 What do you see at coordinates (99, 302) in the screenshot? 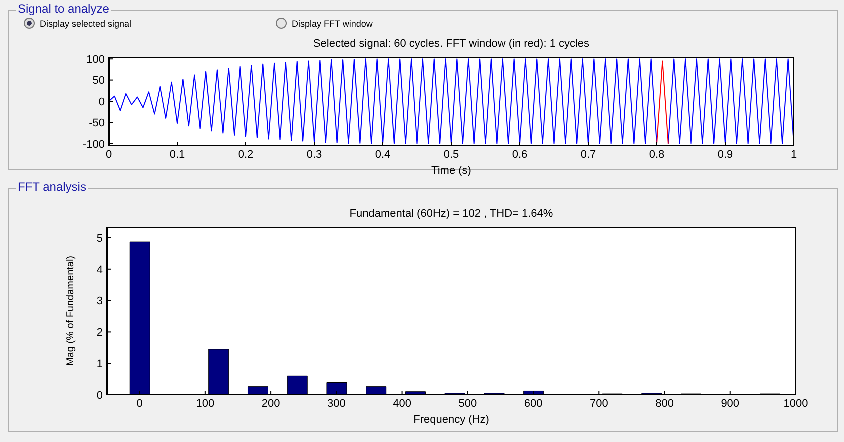
I see `y-tick-label: 3` at bounding box center [99, 302].